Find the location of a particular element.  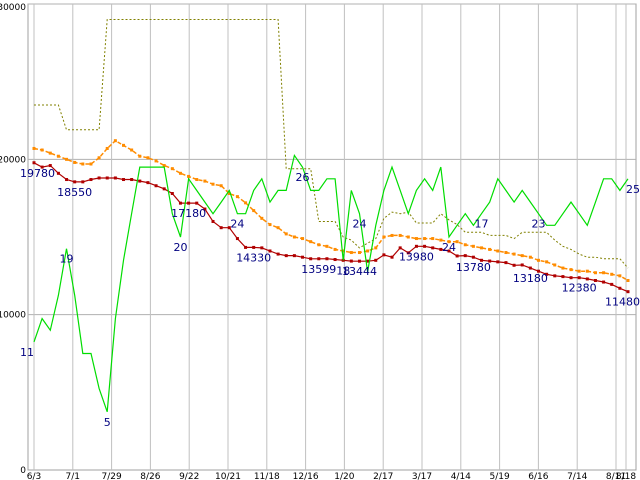

x-tick-label: 7/14 is located at coordinates (577, 476).